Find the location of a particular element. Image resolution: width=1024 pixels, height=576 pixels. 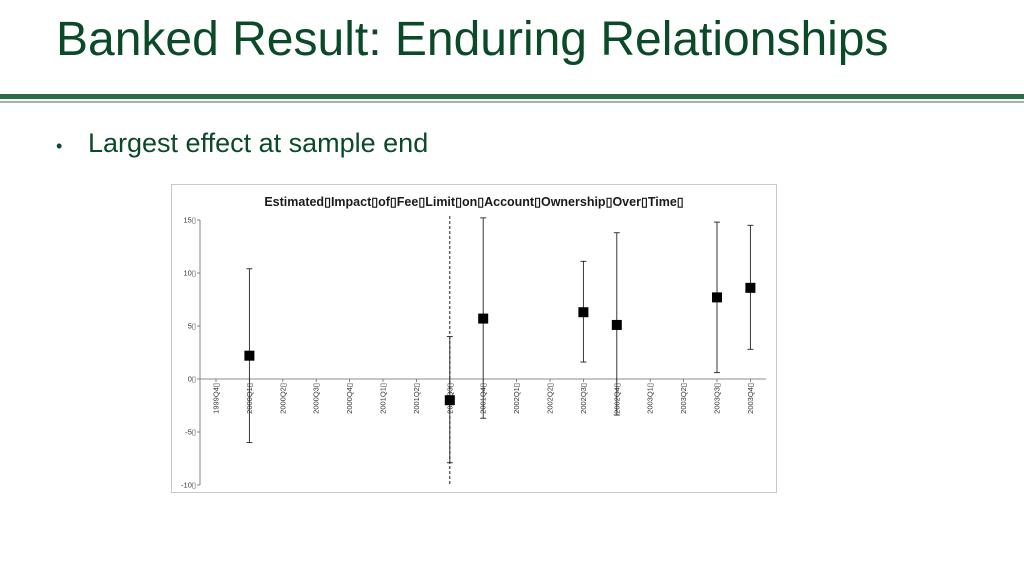

x-tick-label: 2003Q1▯ is located at coordinates (650, 398).